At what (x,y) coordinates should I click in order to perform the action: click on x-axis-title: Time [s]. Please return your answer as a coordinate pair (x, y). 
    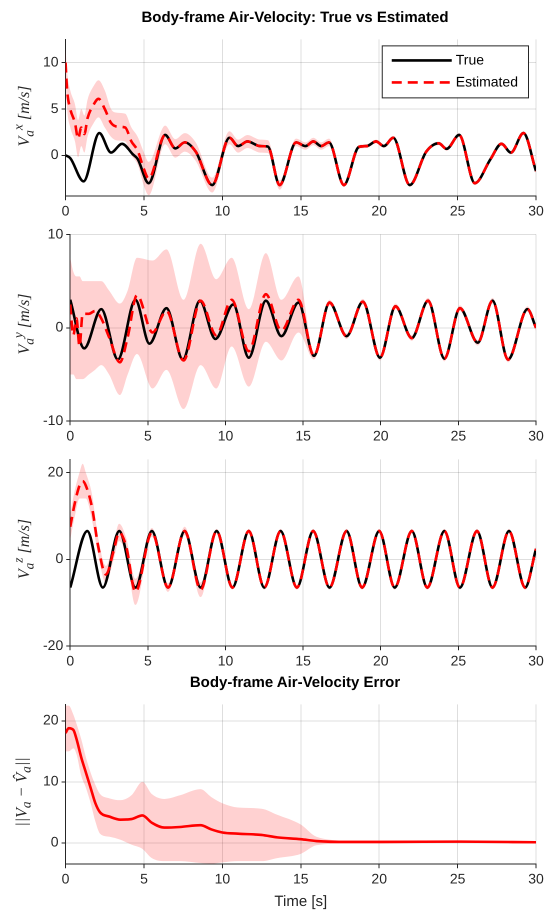
    Looking at the image, I should click on (301, 901).